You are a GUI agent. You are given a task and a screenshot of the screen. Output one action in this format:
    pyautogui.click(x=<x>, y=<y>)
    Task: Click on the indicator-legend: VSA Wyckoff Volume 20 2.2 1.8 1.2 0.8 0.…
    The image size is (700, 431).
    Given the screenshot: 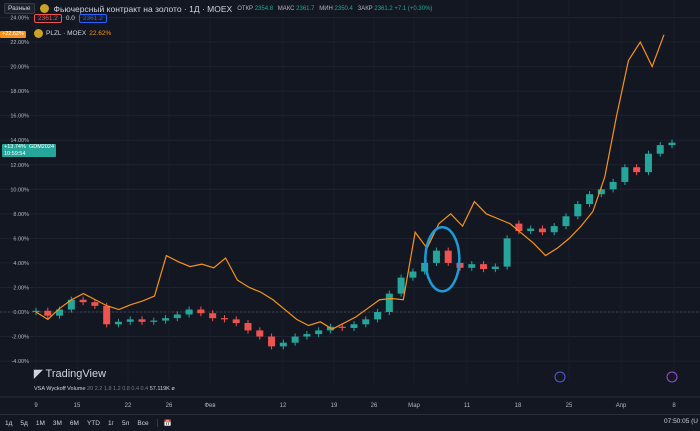 What is the action you would take?
    pyautogui.click(x=104, y=389)
    